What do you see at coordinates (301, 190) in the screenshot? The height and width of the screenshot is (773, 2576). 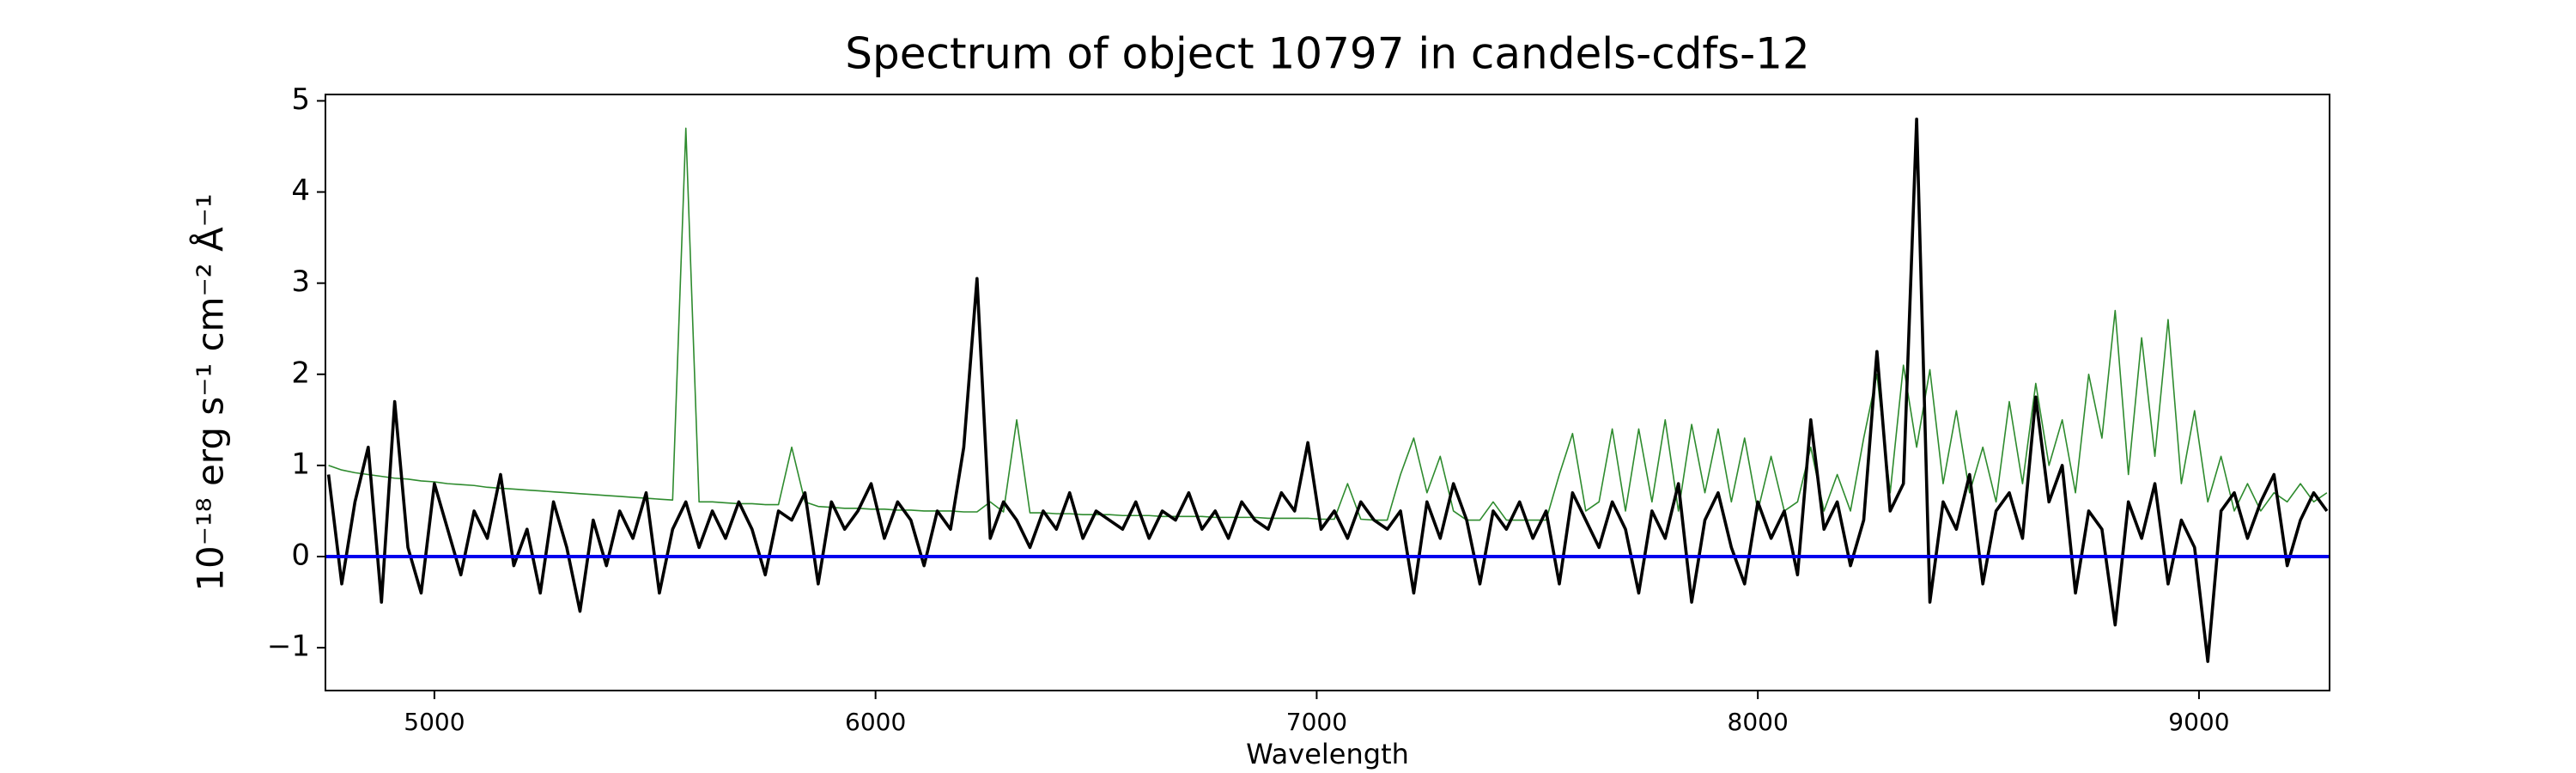 I see `y-tick-label: 4` at bounding box center [301, 190].